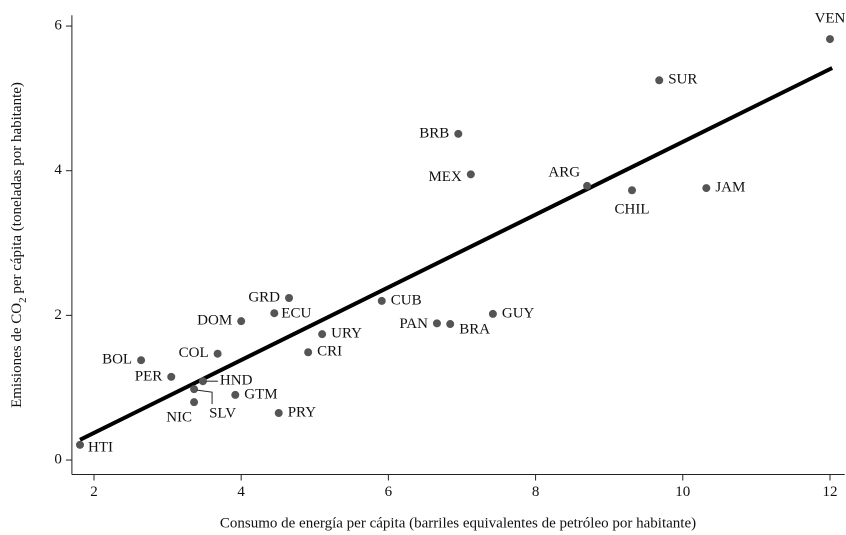  I want to click on point-label: SLV, so click(222, 414).